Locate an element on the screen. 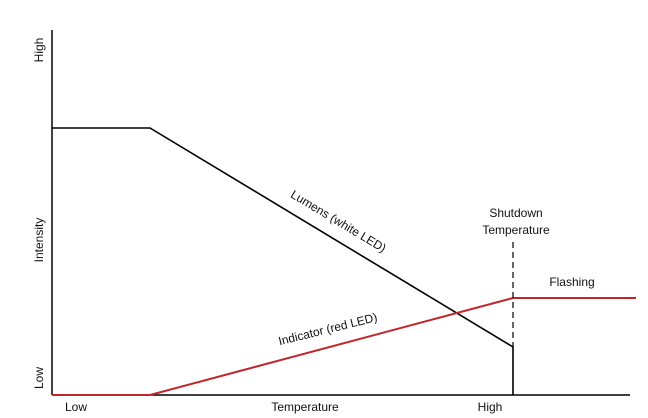 This screenshot has width=648, height=418. x-axis-label: Temperature is located at coordinates (305, 407).